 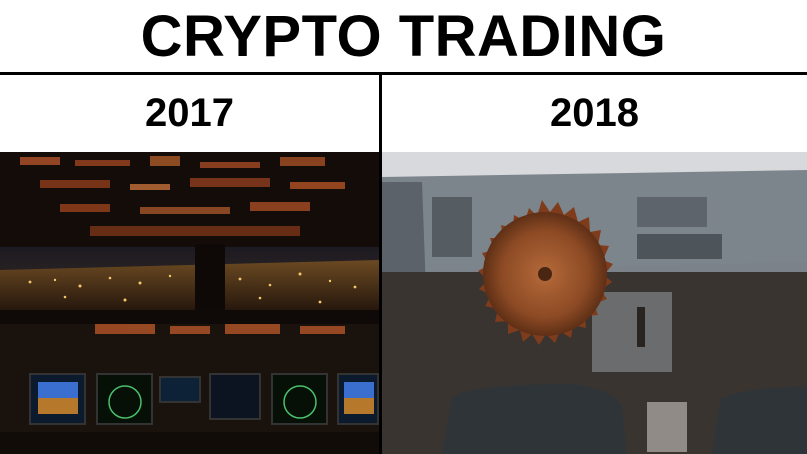 What do you see at coordinates (220, 329) in the screenshot?
I see `control-panel-buttons` at bounding box center [220, 329].